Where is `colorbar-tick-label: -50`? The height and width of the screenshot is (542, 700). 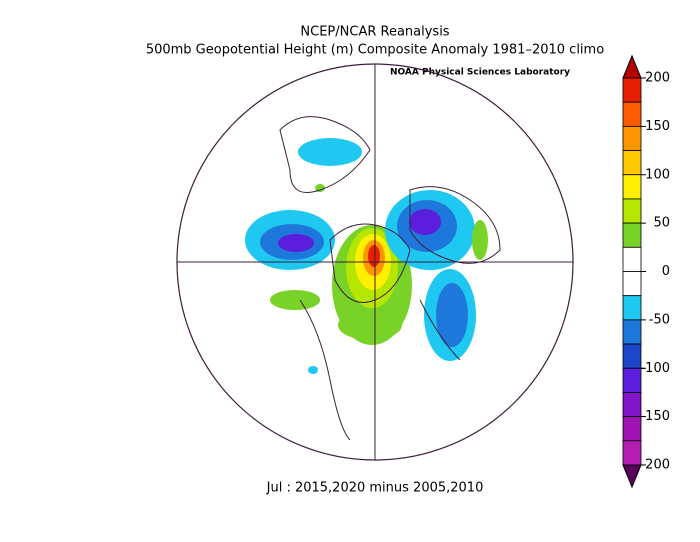 colorbar-tick-label: -50 is located at coordinates (659, 319).